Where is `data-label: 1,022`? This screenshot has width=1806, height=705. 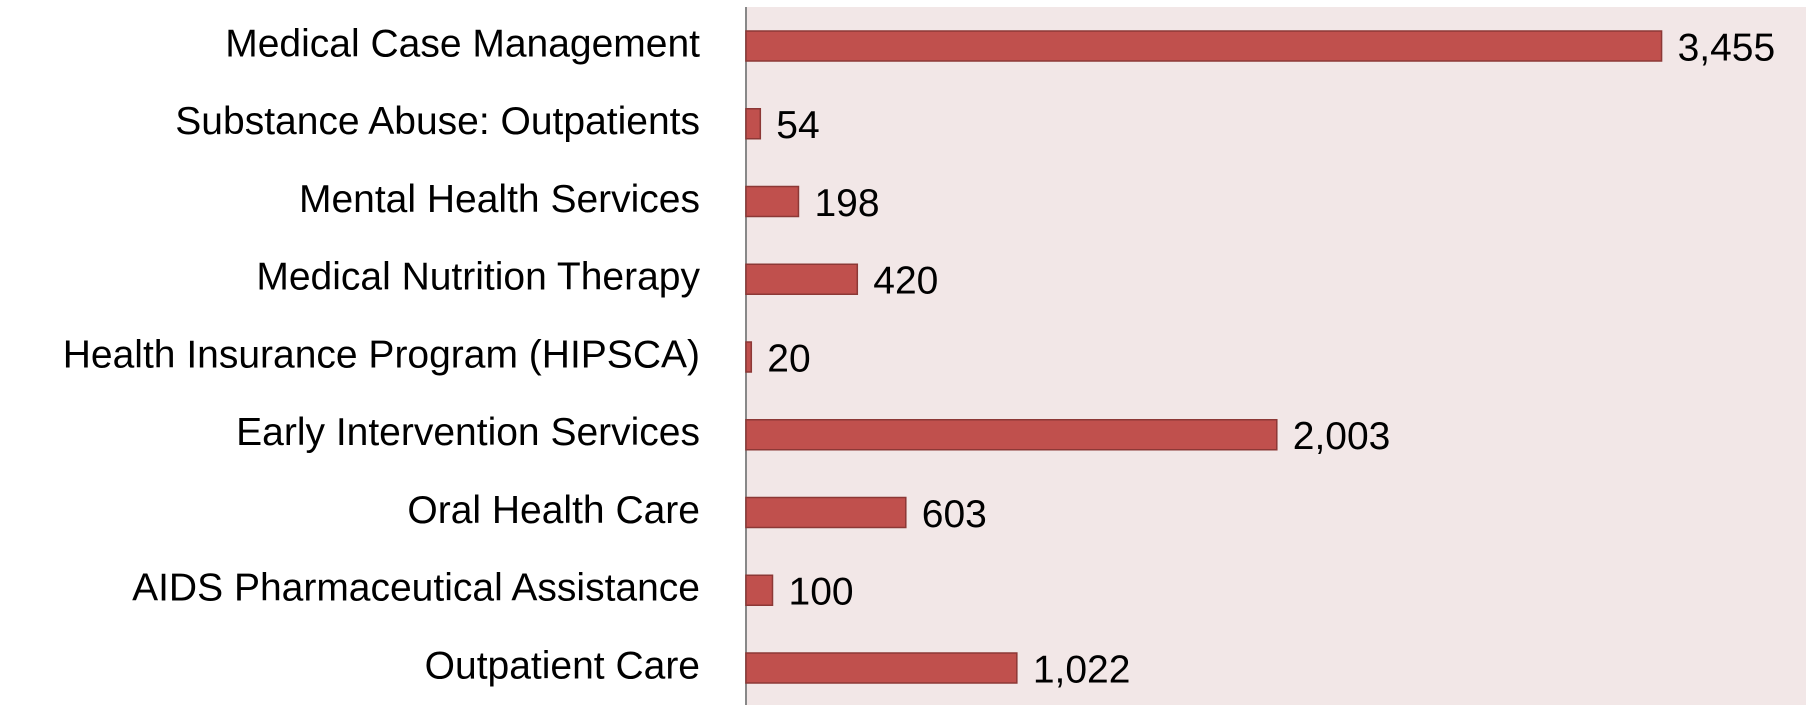 data-label: 1,022 is located at coordinates (1082, 669).